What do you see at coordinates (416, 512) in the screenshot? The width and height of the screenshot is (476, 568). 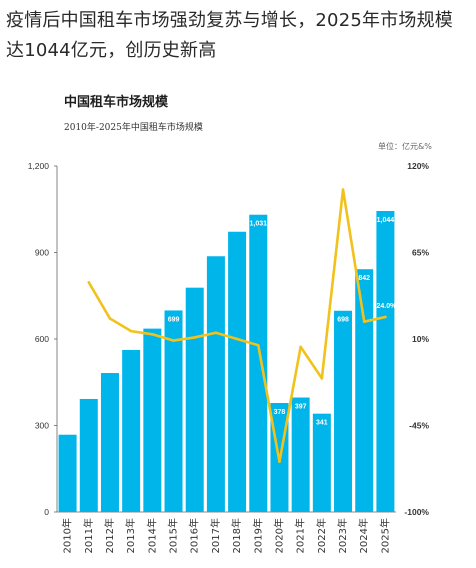 I see `right-tick-label: -100%` at bounding box center [416, 512].